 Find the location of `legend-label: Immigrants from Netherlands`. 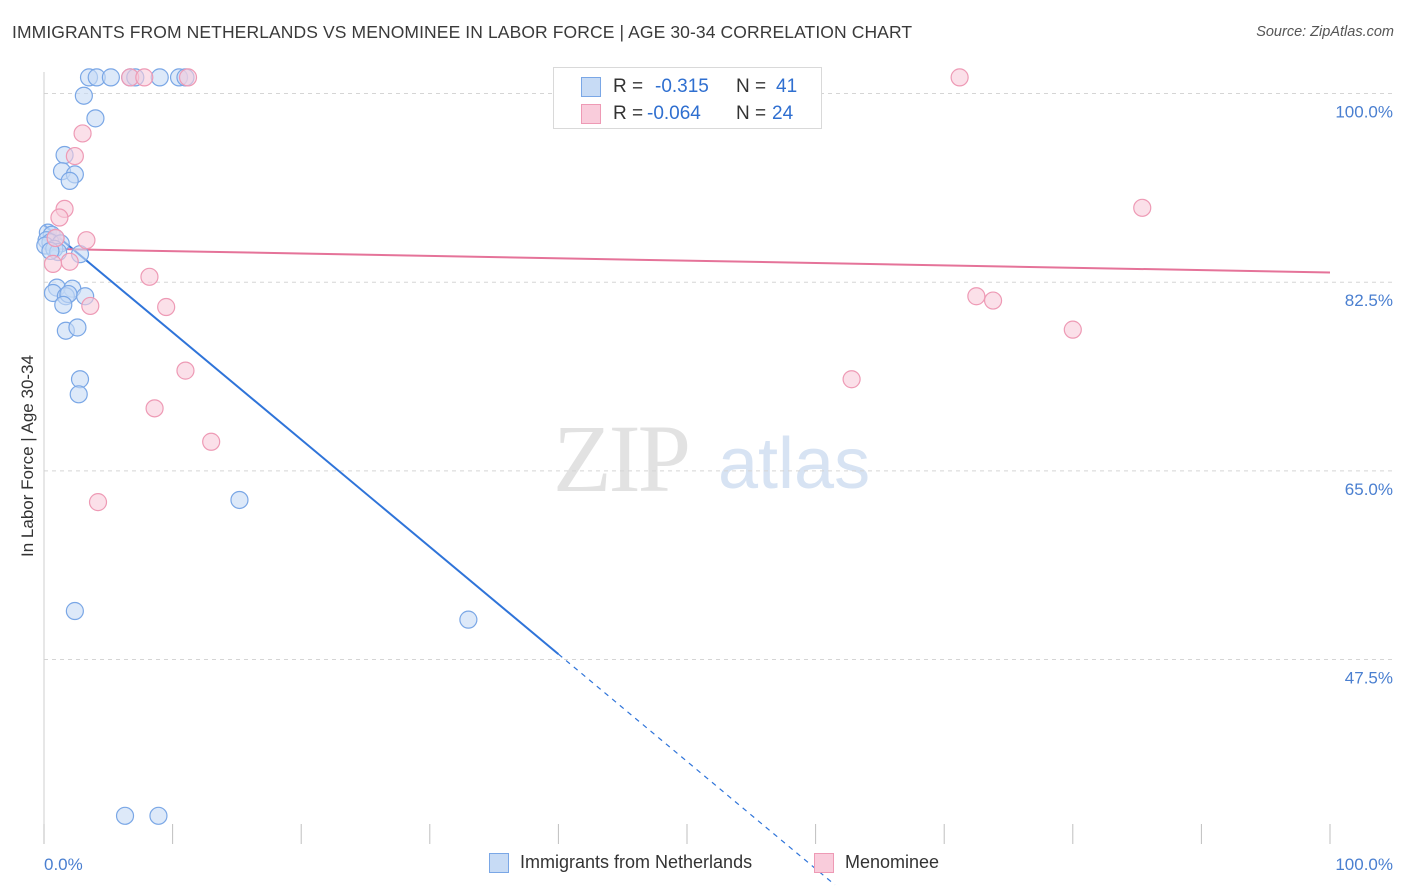

legend-label: Immigrants from Netherlands is located at coordinates (636, 862).